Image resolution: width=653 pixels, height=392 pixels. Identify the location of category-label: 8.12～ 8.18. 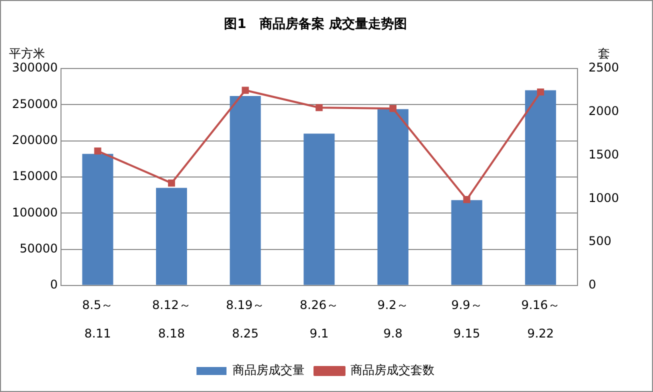
(171, 319).